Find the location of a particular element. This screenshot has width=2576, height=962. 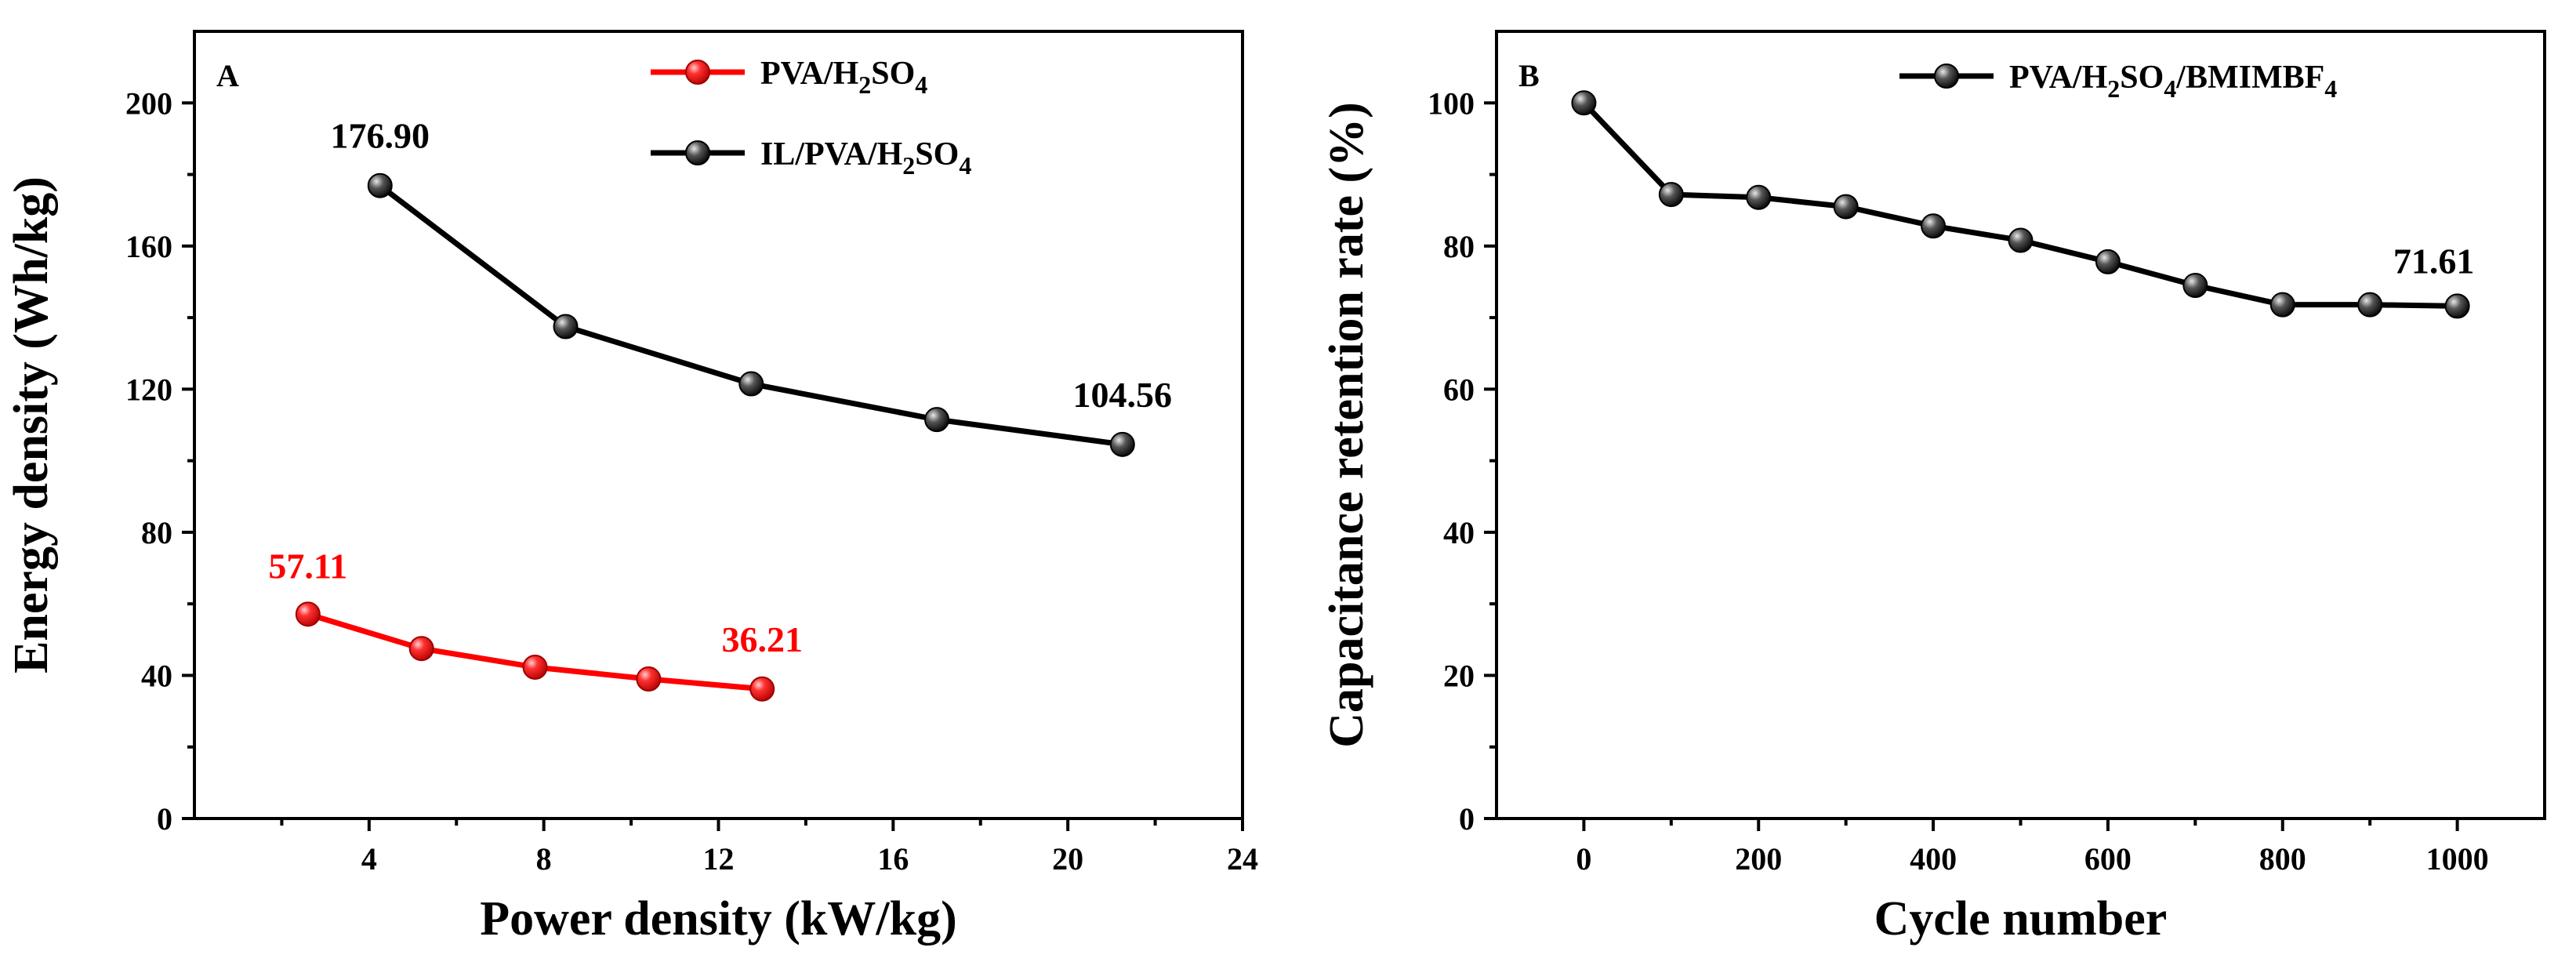

data-label: 176.90 is located at coordinates (381, 136).